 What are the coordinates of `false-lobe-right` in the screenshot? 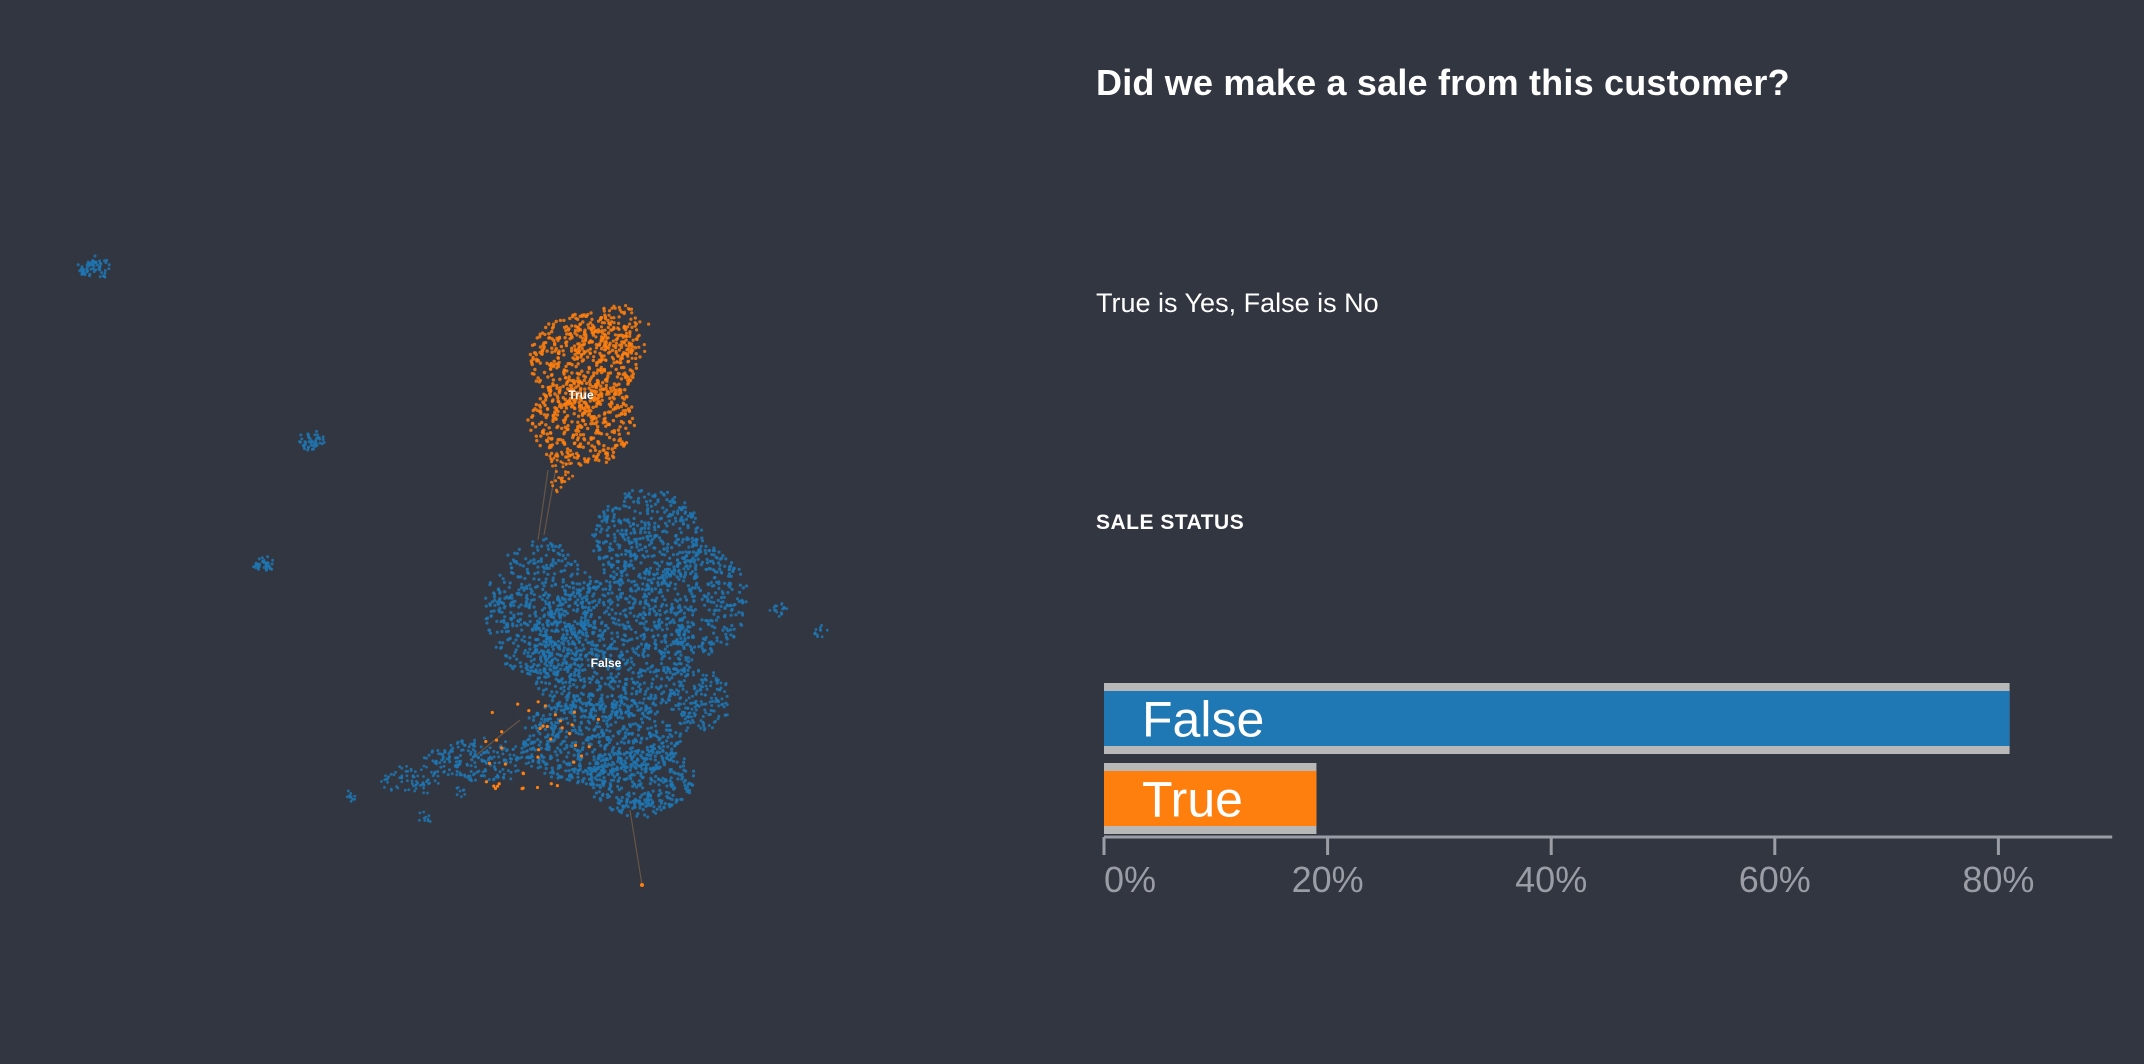 It's located at (701, 600).